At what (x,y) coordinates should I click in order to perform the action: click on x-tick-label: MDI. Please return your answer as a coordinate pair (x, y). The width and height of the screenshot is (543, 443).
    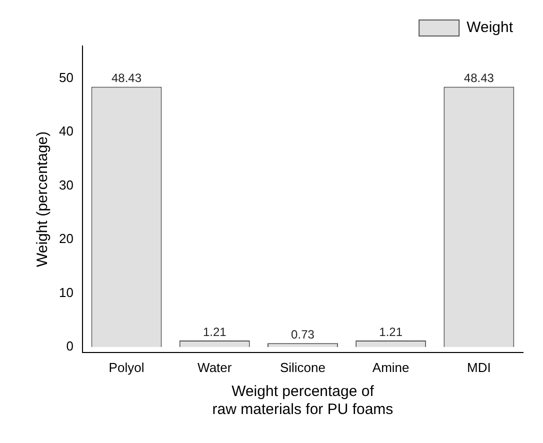
    Looking at the image, I should click on (479, 367).